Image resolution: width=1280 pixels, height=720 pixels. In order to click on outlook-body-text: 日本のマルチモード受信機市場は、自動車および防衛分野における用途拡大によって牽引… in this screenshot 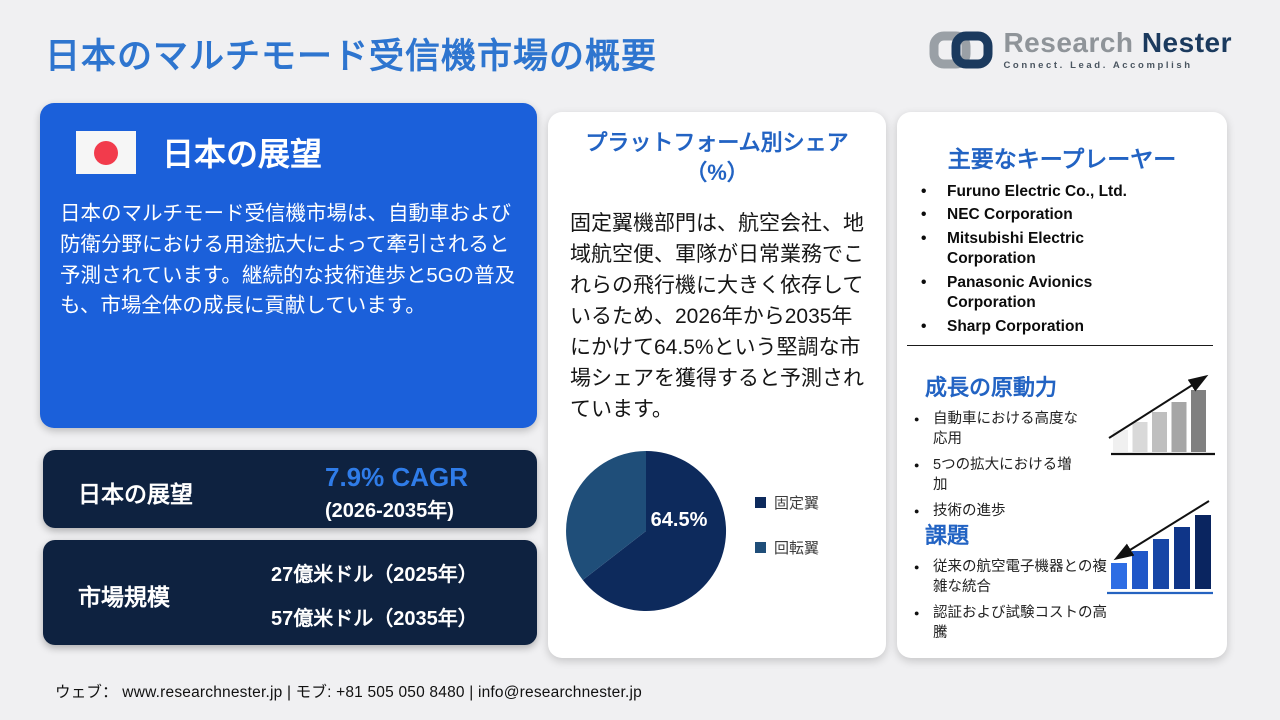, I will do `click(288, 260)`.